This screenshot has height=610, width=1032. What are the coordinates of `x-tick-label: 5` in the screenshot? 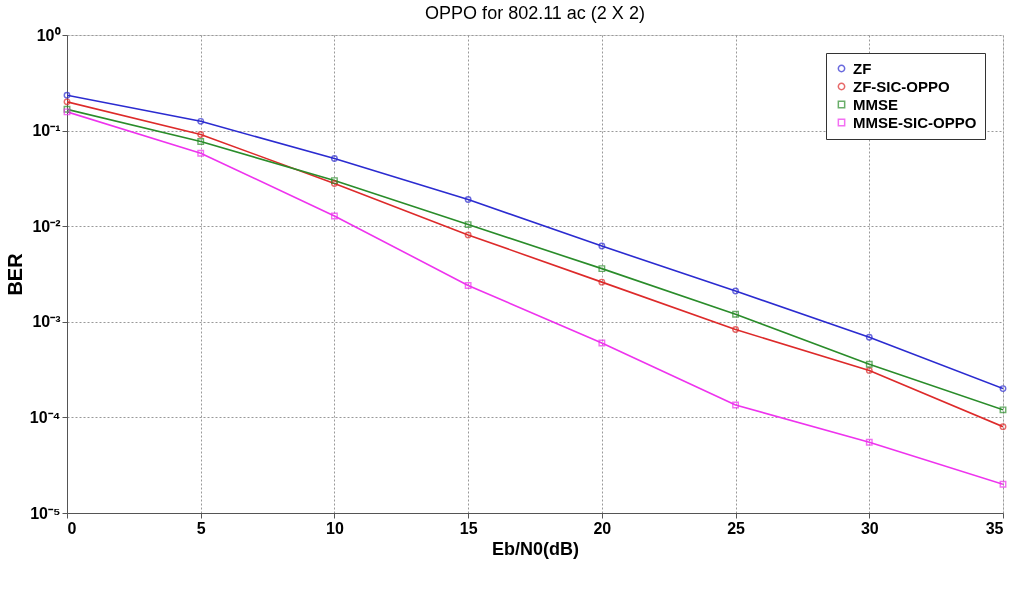 It's located at (201, 528).